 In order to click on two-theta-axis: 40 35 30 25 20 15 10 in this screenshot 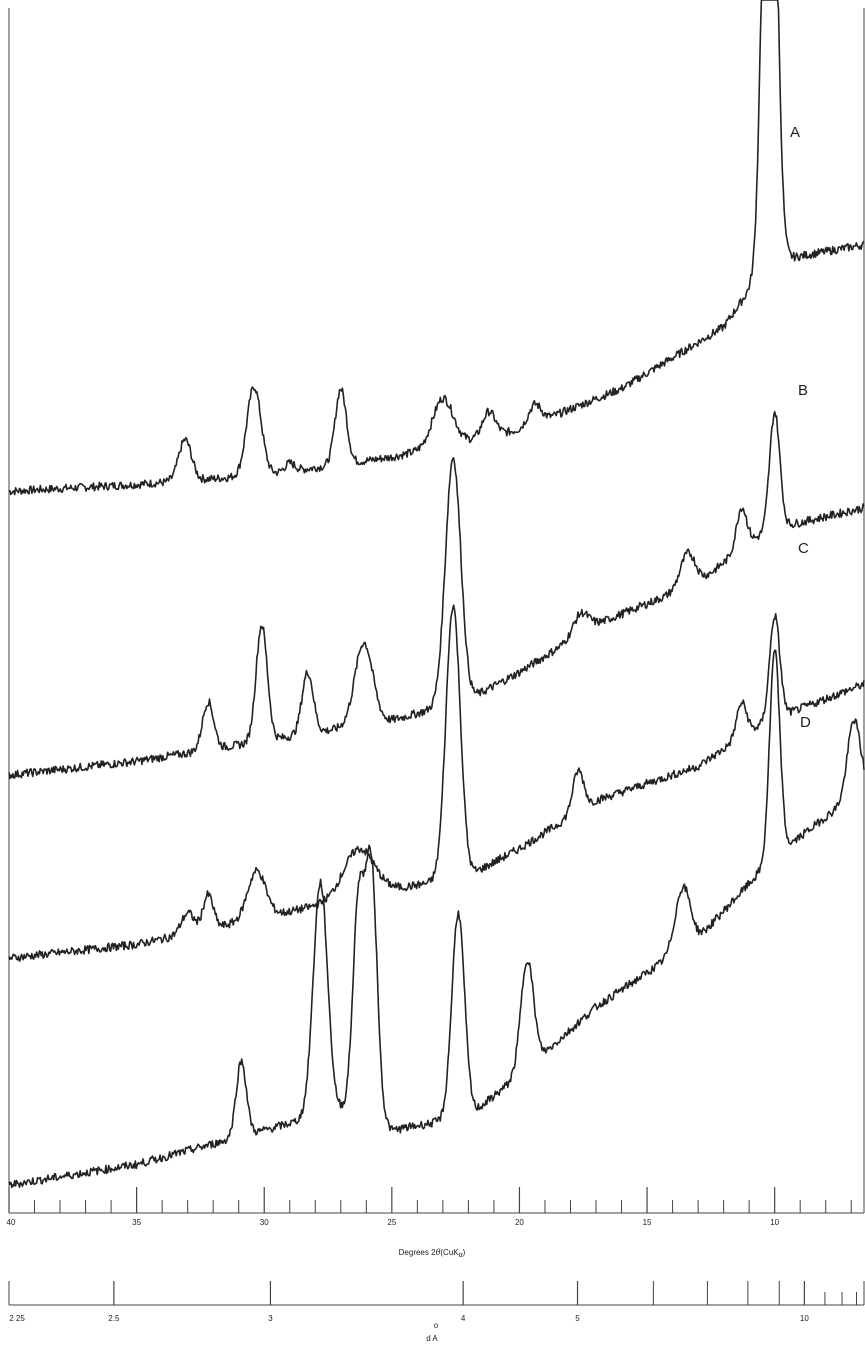, I will do `click(429, 1207)`.